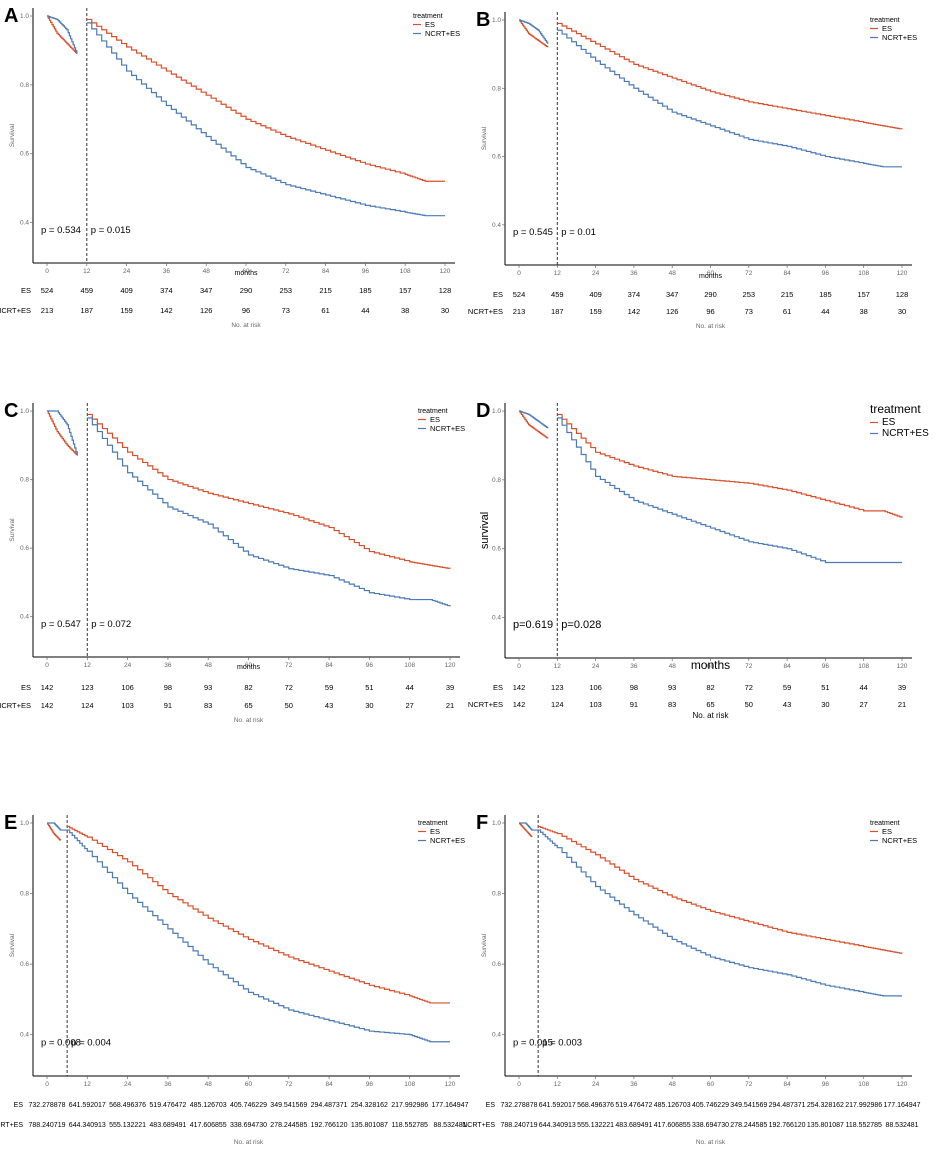  Describe the element at coordinates (126, 310) in the screenshot. I see `risk-value: 159` at that location.